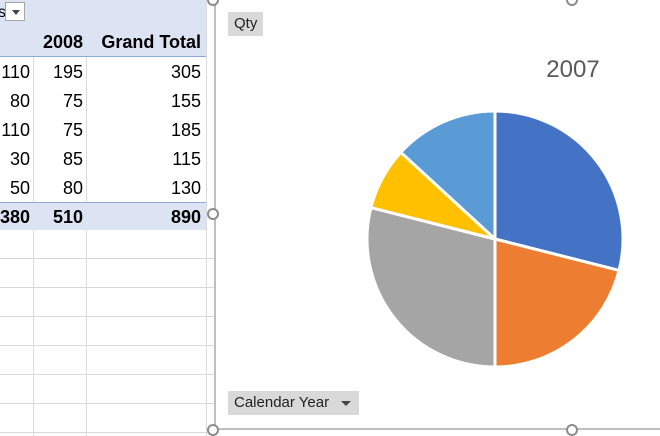 The image size is (660, 436). Describe the element at coordinates (19, 188) in the screenshot. I see `cell-2007: 50` at that location.